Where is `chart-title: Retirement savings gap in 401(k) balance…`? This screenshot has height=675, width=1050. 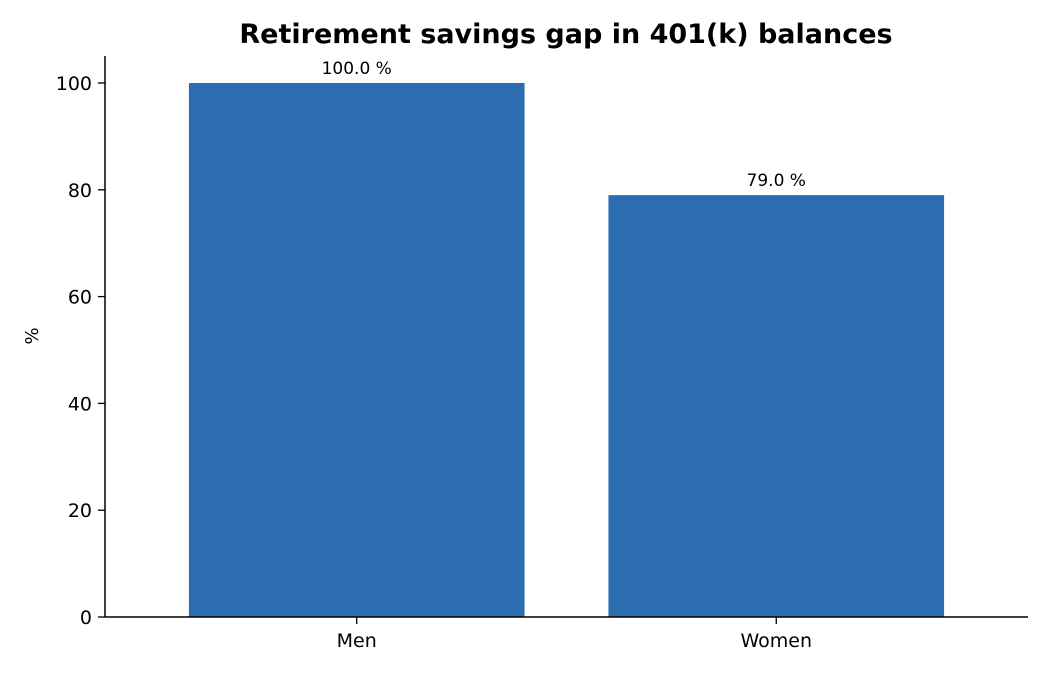
chart-title: Retirement savings gap in 401(k) balance… is located at coordinates (565, 34).